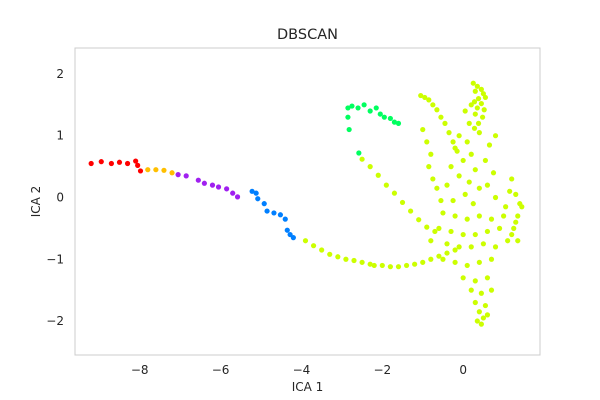 The height and width of the screenshot is (400, 600). I want to click on x-tick-label: −8, so click(140, 370).